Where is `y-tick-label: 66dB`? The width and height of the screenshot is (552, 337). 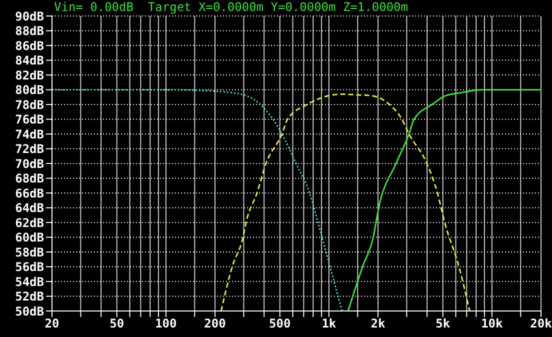 y-tick-label: 66dB is located at coordinates (29, 193).